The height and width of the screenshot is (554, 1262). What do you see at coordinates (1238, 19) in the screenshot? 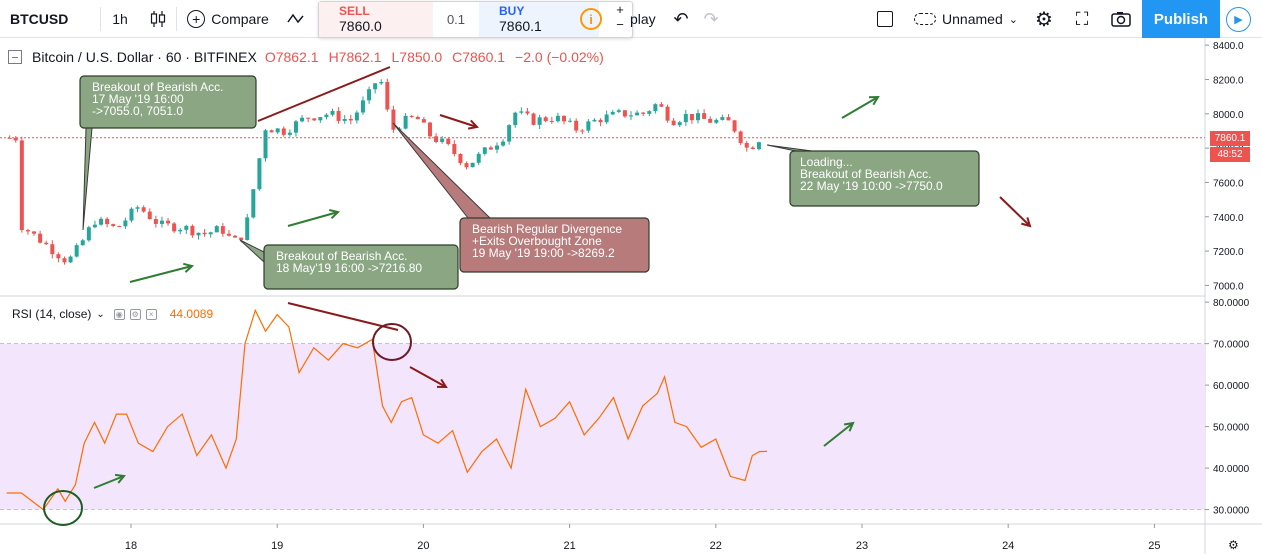
I see `play-icon: ▶` at bounding box center [1238, 19].